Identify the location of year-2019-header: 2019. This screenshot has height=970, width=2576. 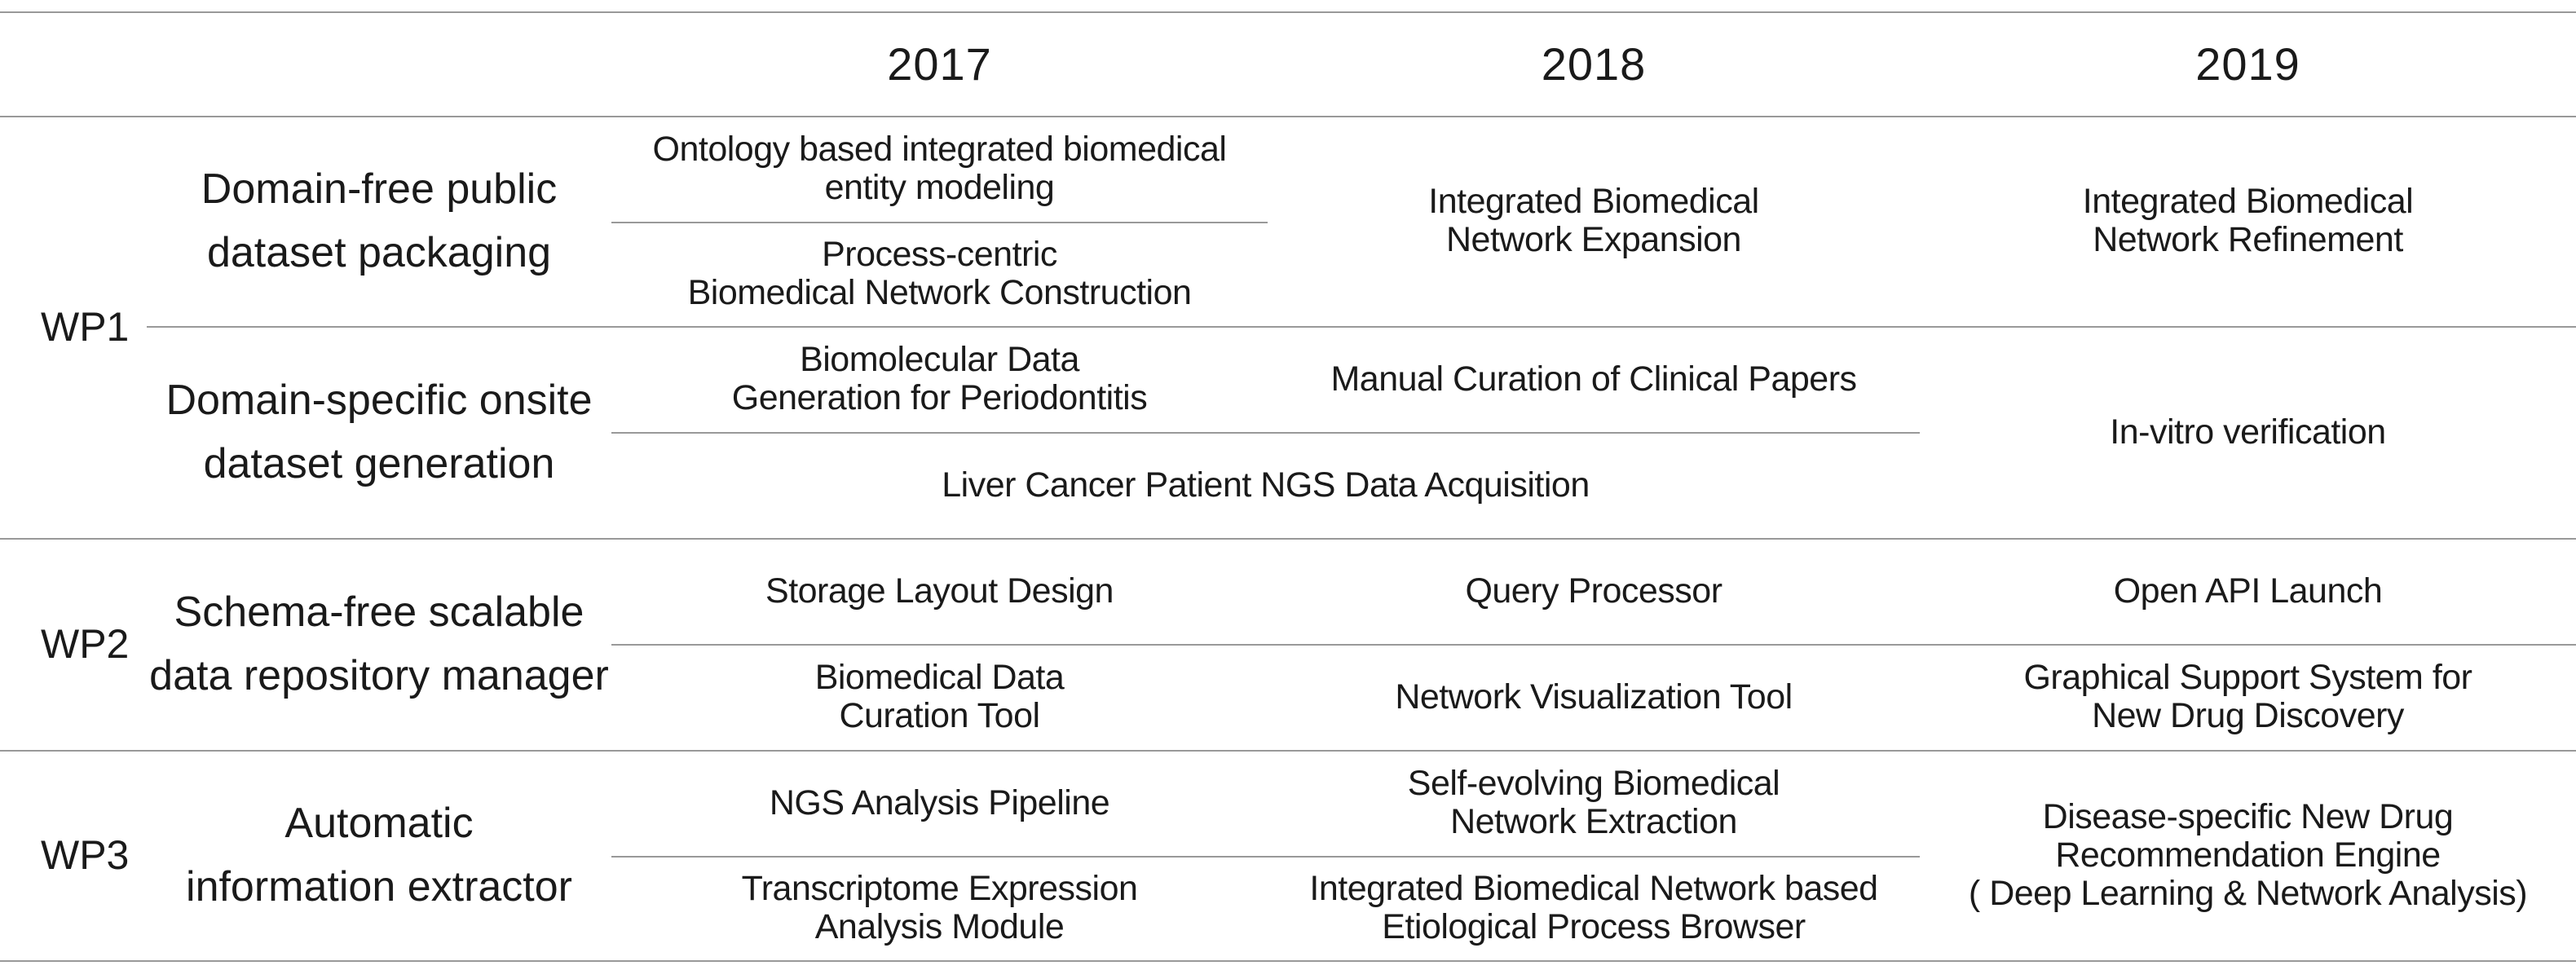
(2247, 64).